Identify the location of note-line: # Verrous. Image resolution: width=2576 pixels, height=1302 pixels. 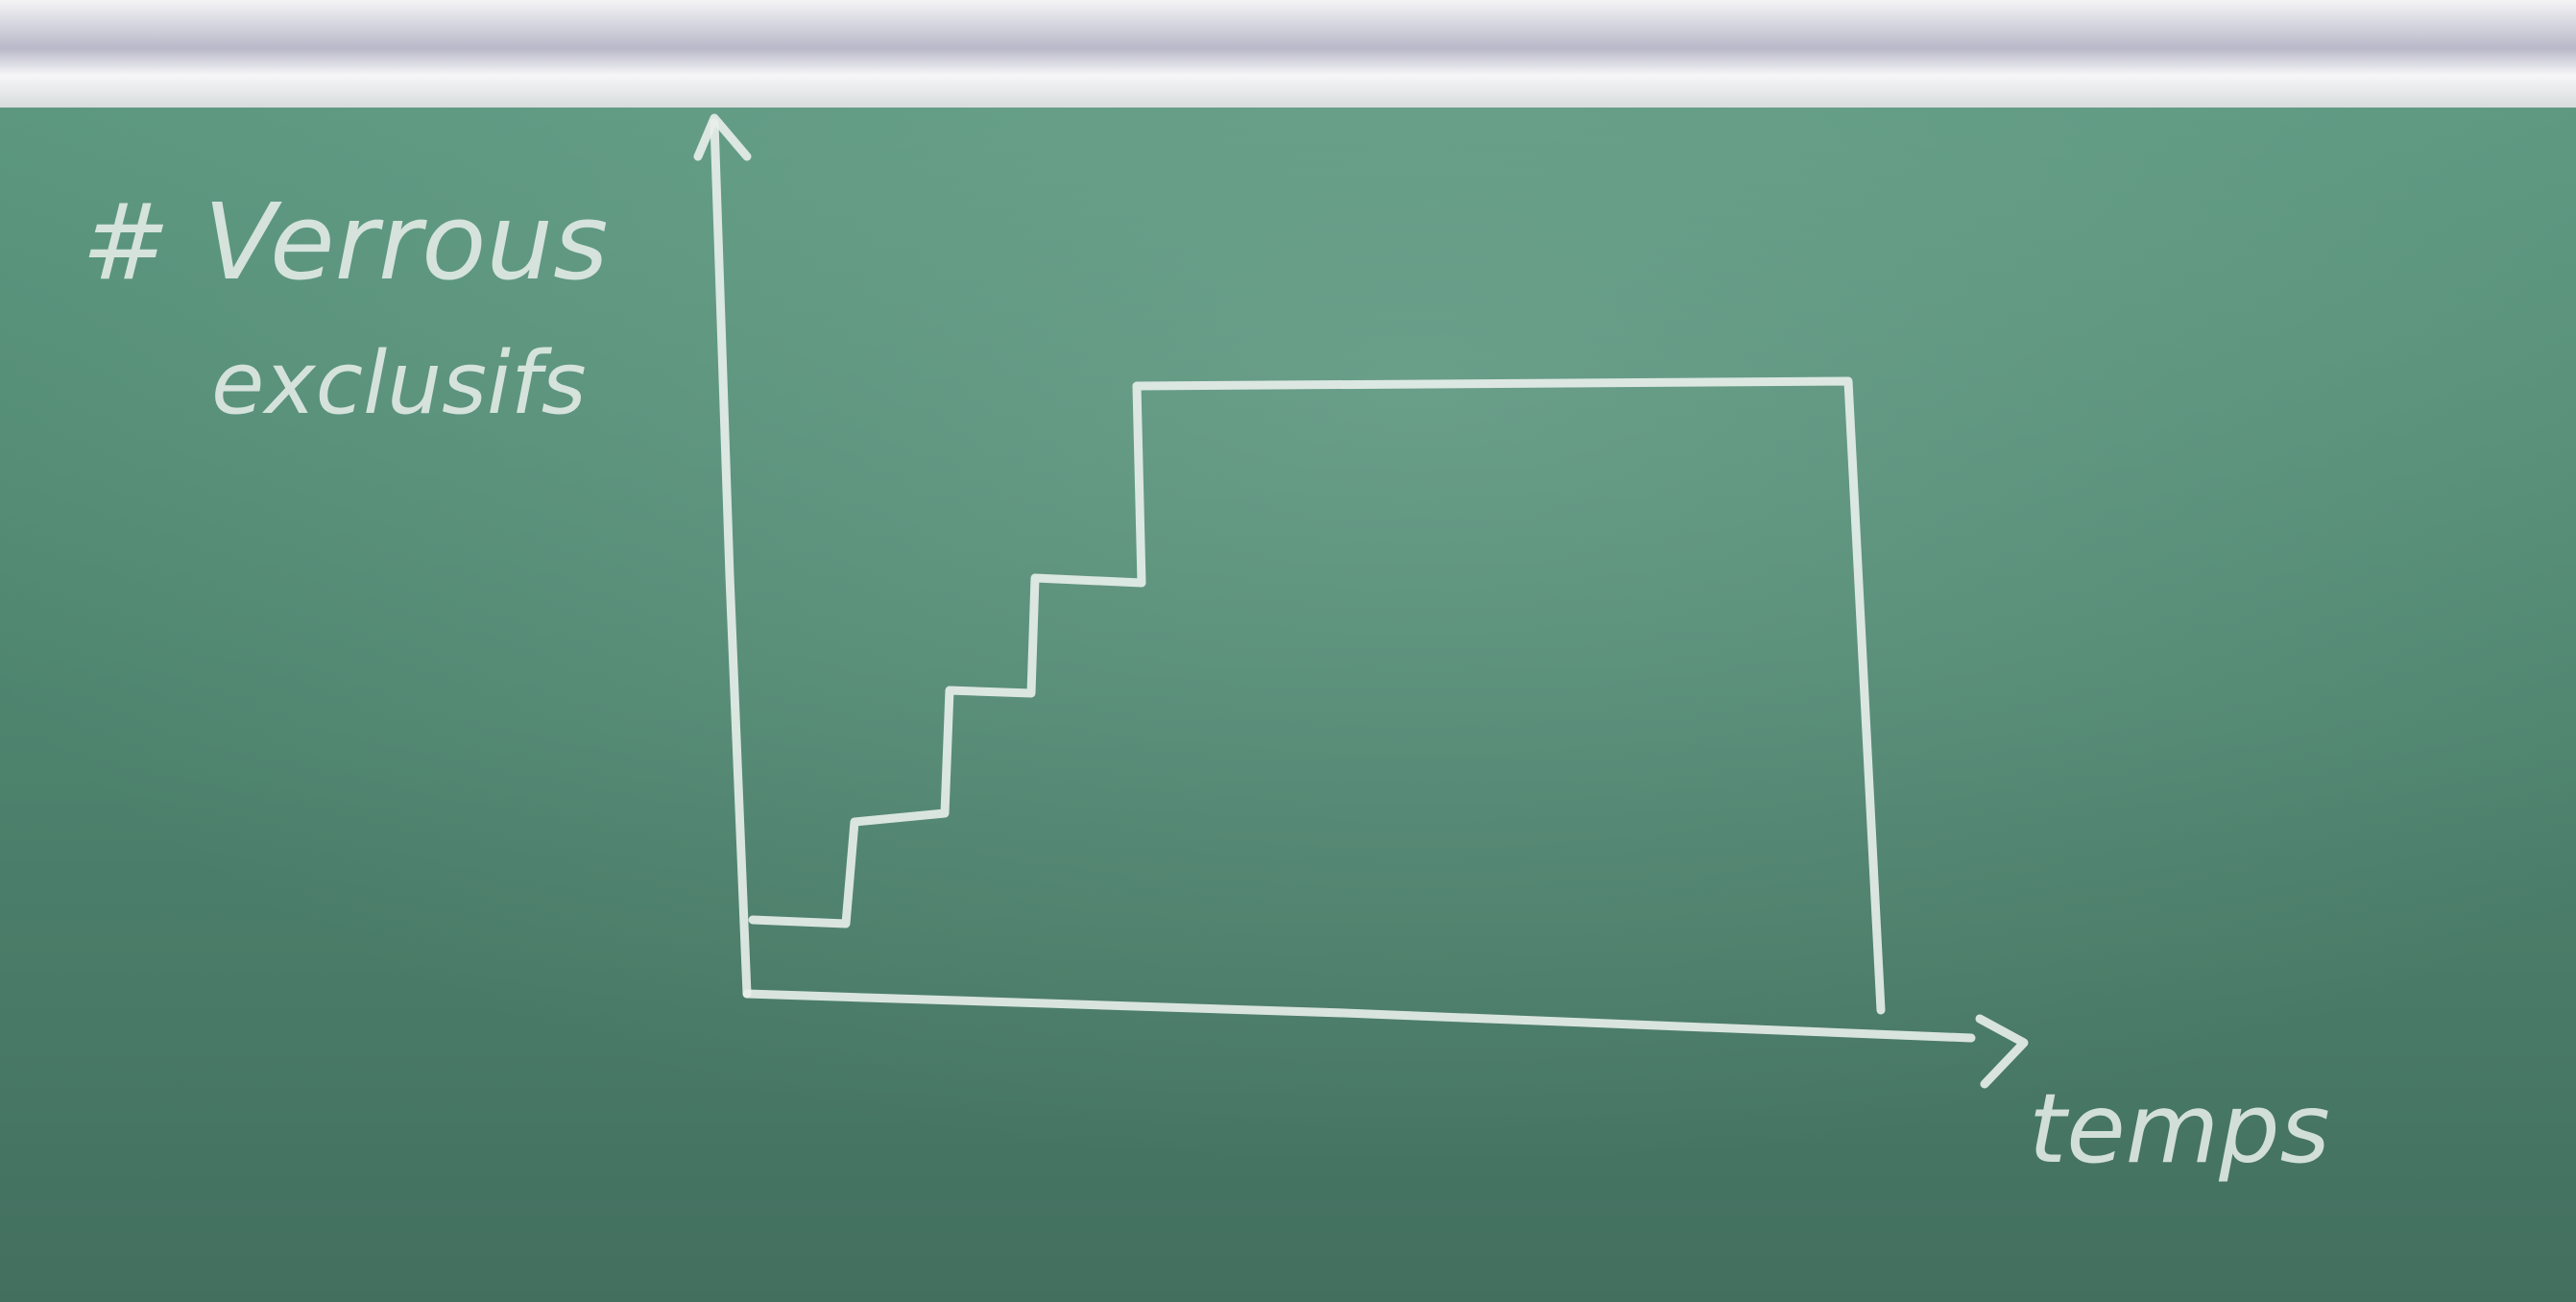
(345, 242).